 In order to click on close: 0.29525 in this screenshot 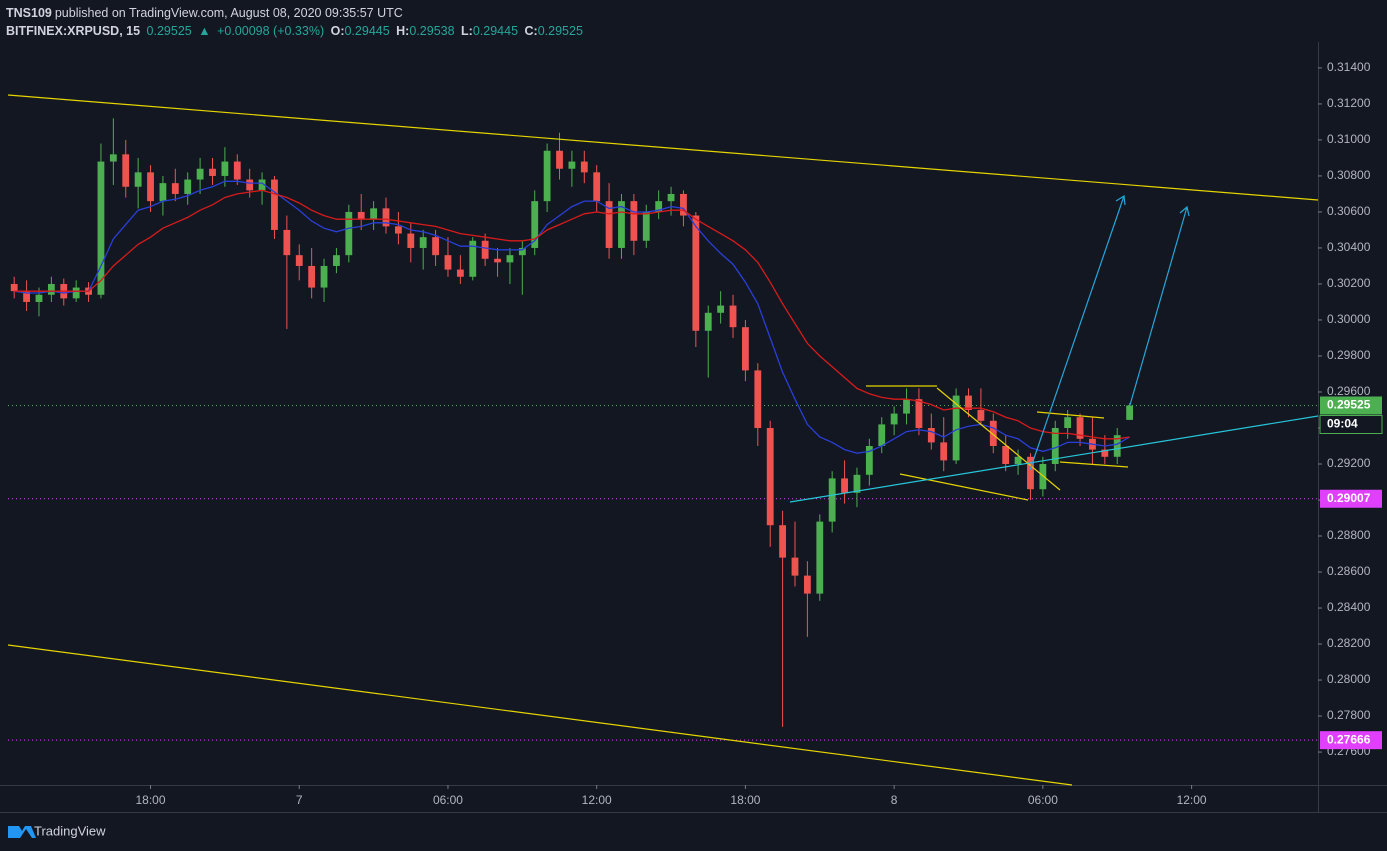, I will do `click(560, 31)`.